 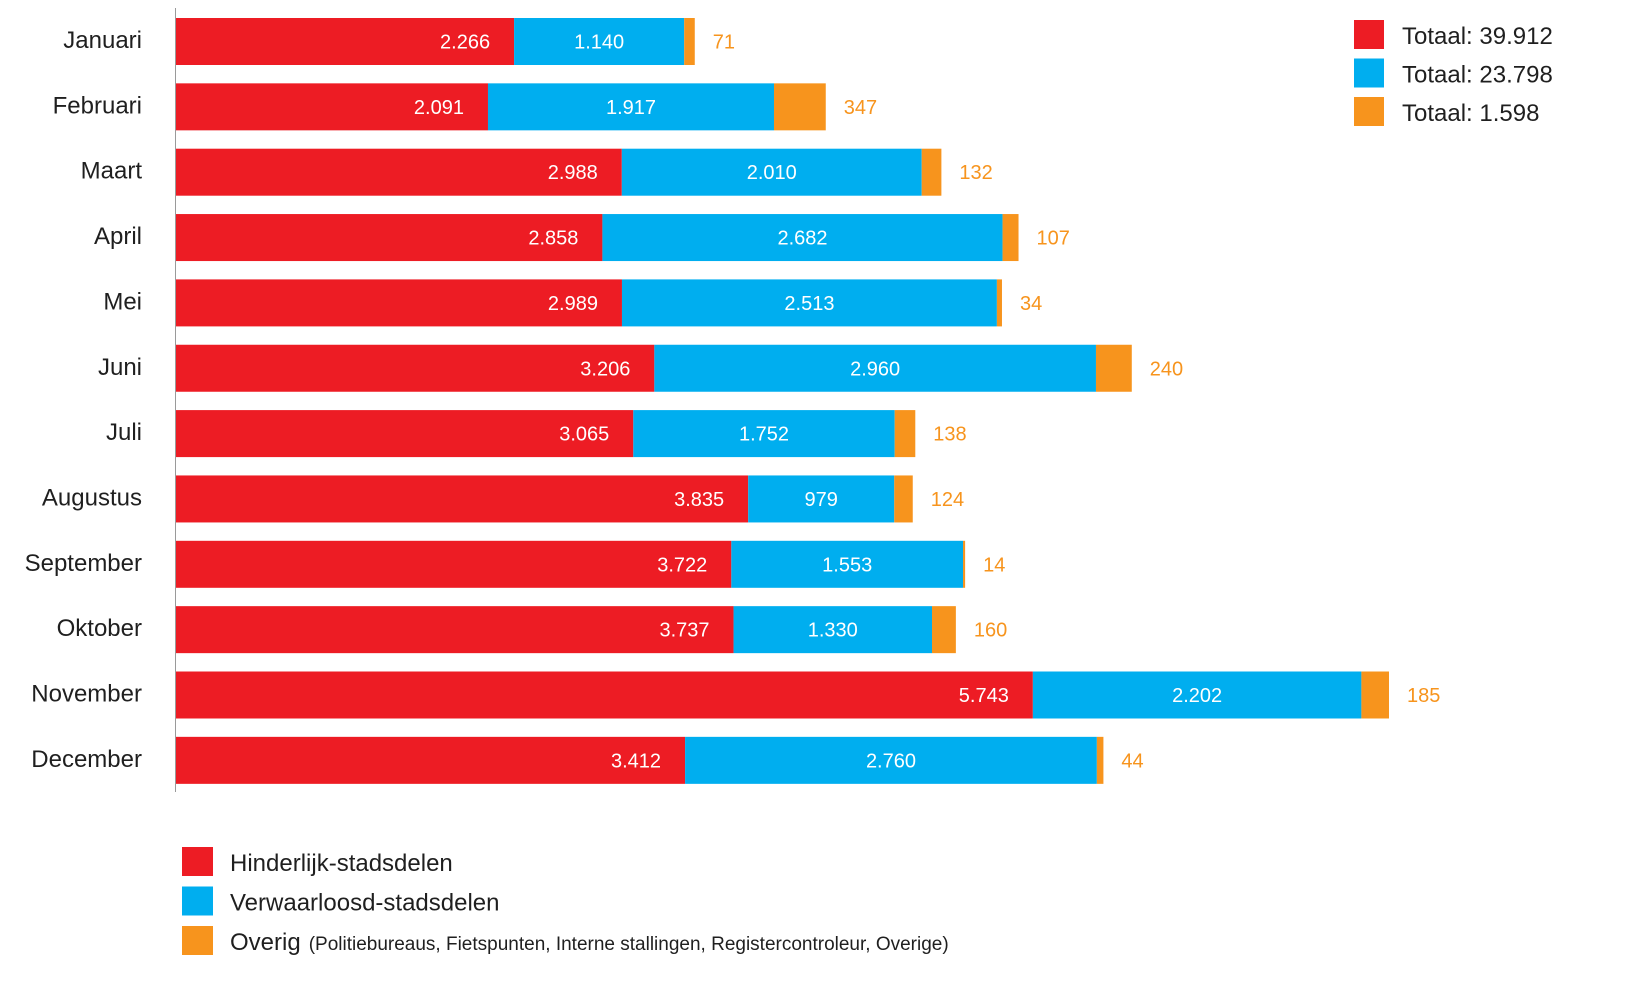 What do you see at coordinates (1375, 695) in the screenshot?
I see `bar-orange-november` at bounding box center [1375, 695].